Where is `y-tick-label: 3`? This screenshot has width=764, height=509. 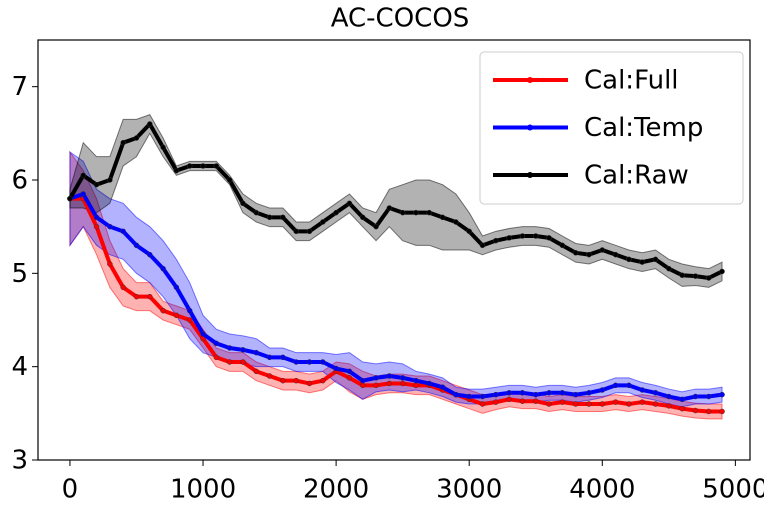
y-tick-label: 3 is located at coordinates (19, 461).